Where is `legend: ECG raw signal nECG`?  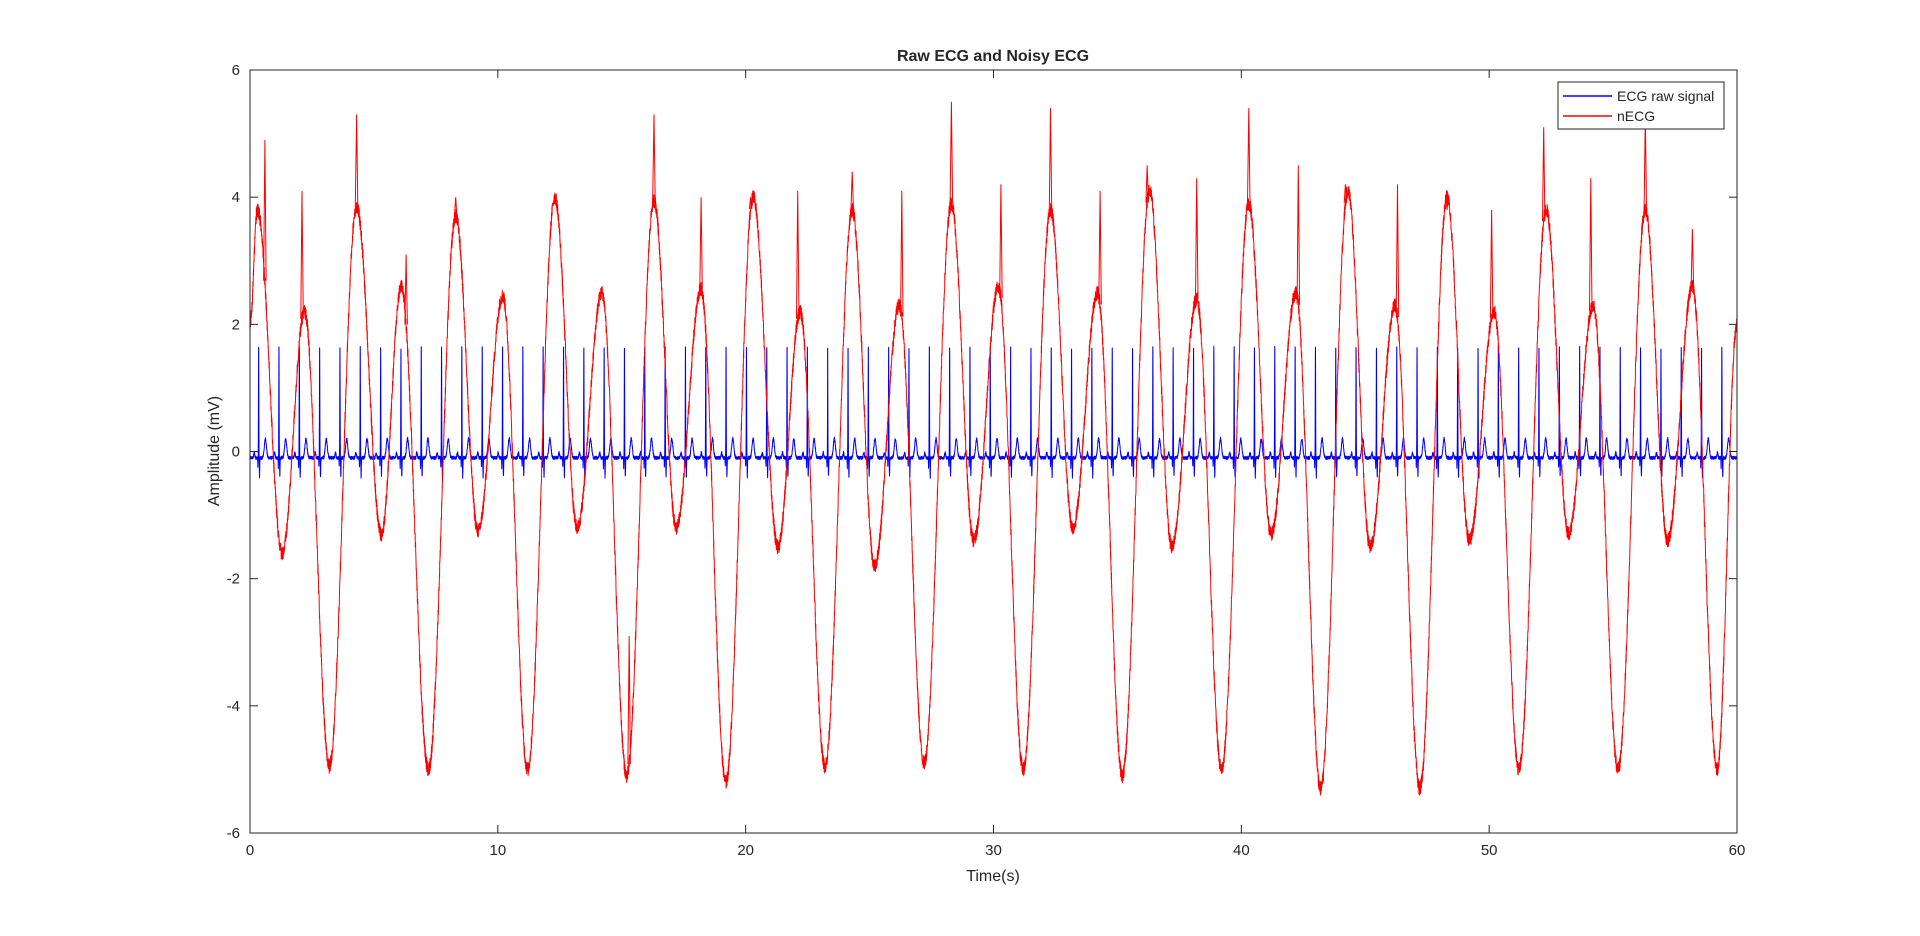 legend: ECG raw signal nECG is located at coordinates (1641, 105).